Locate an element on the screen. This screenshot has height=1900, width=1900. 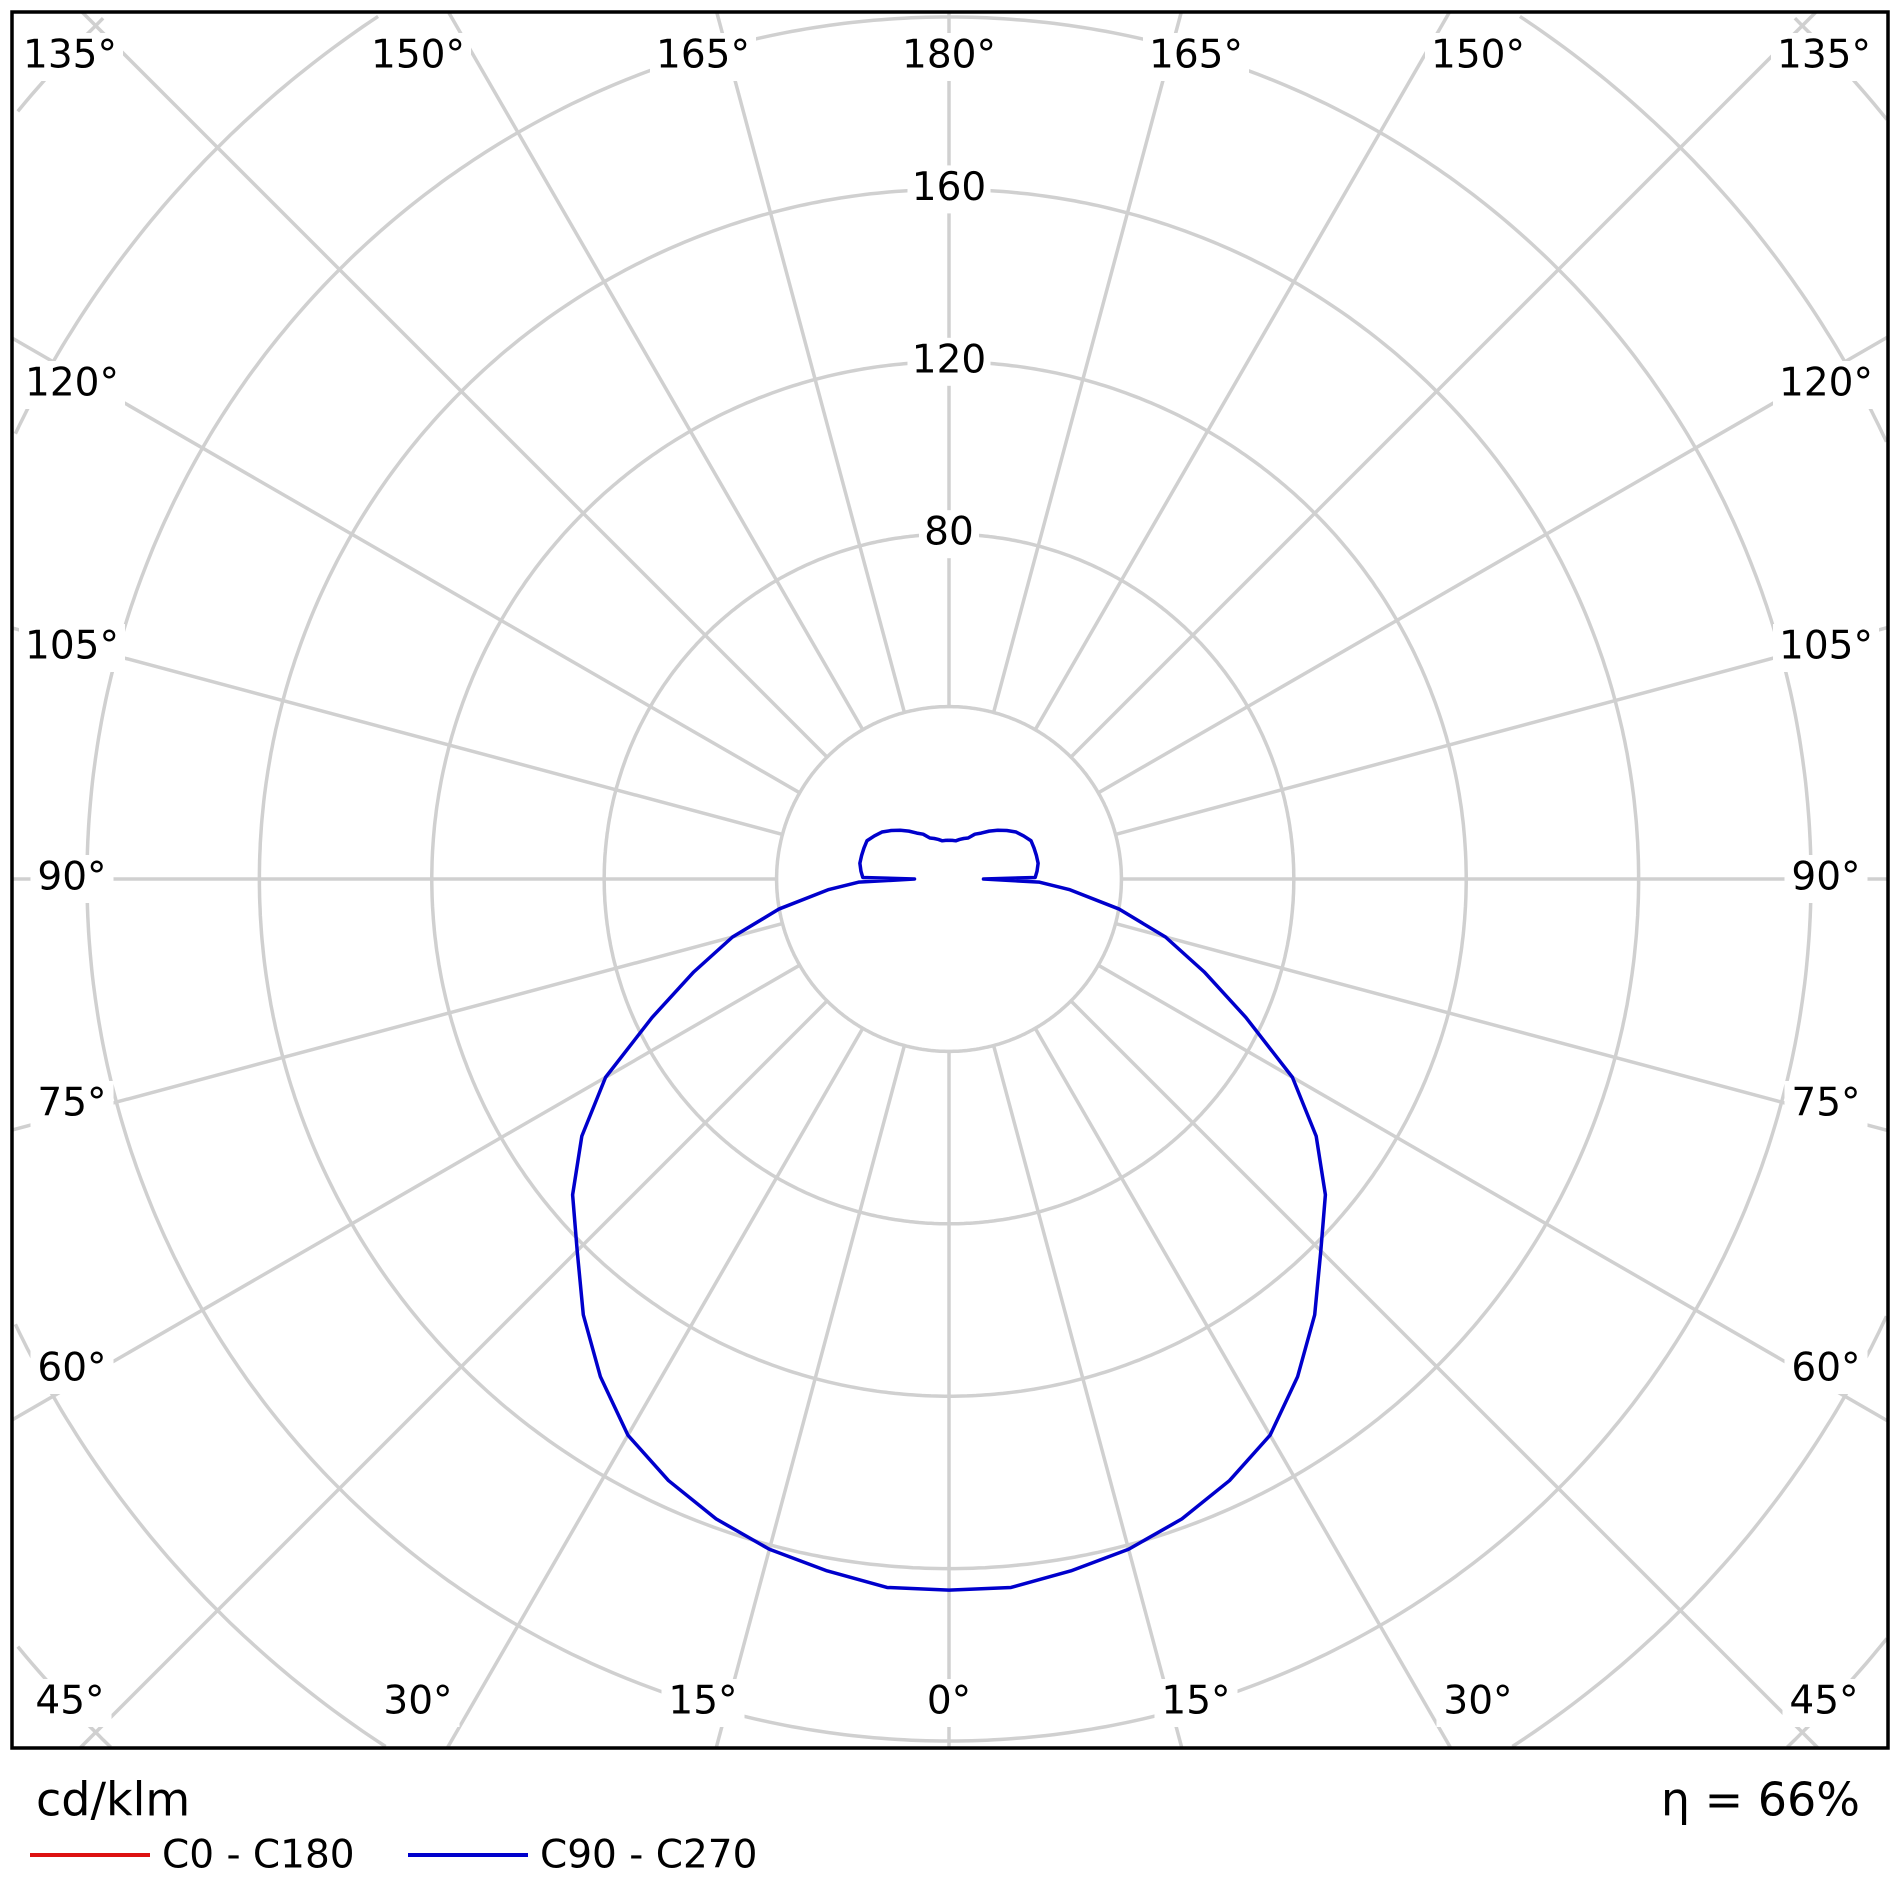
radial-tick-label: 120 is located at coordinates (949, 359).